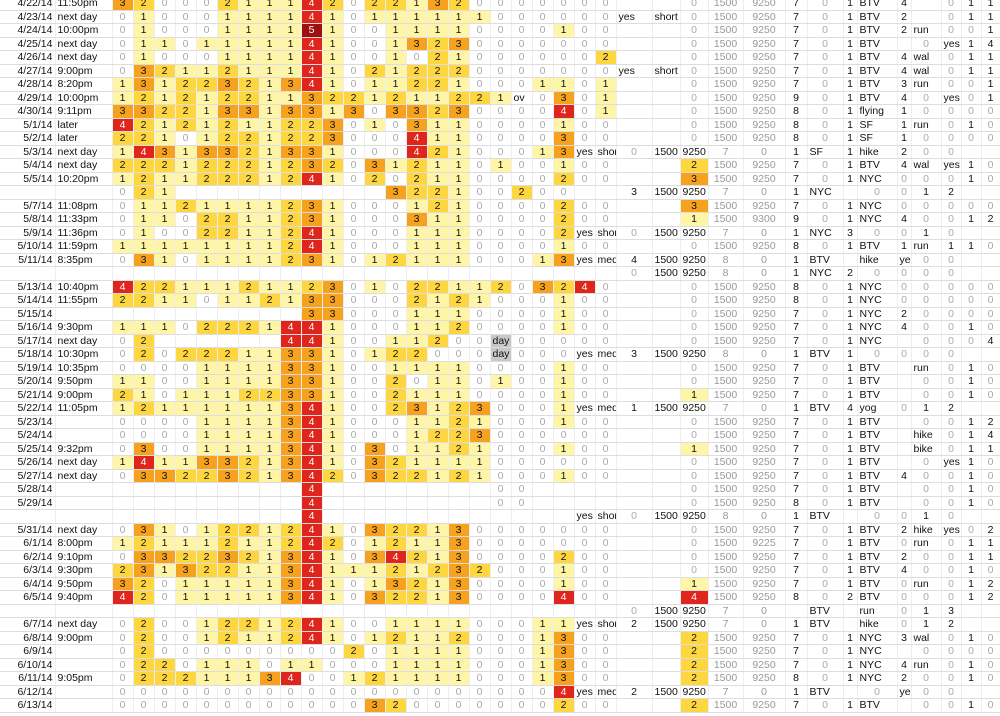 This screenshot has width=1000, height=716. What do you see at coordinates (764, 165) in the screenshot?
I see `cell: 9250` at bounding box center [764, 165].